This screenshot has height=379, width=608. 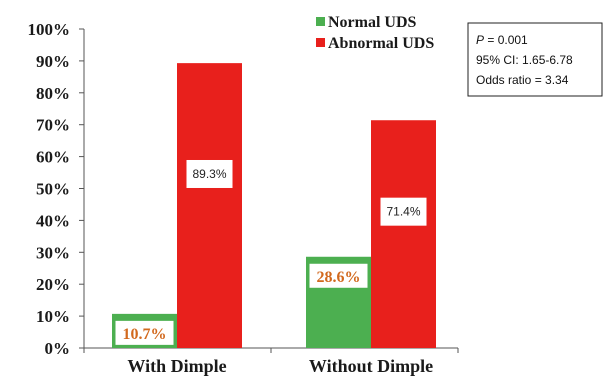 I want to click on legend-swatch-abnormal, so click(x=320, y=42).